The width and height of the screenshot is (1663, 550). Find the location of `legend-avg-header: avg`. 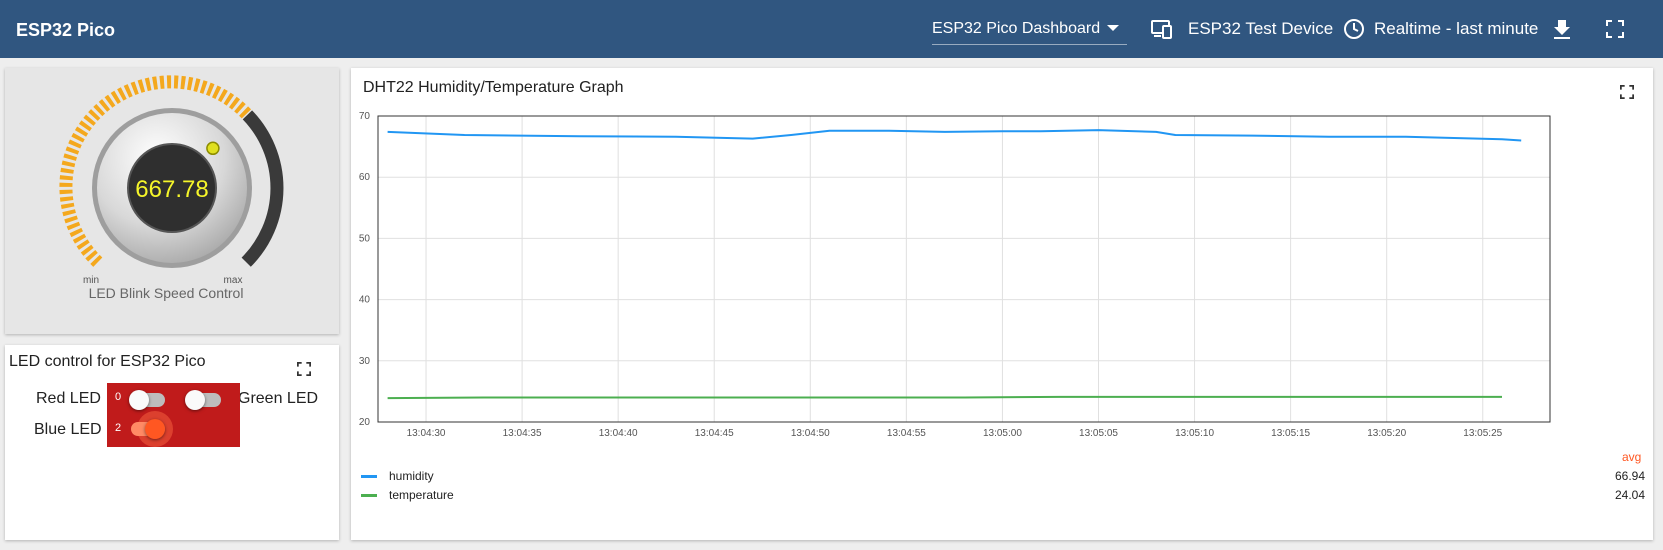

legend-avg-header: avg is located at coordinates (1632, 457).